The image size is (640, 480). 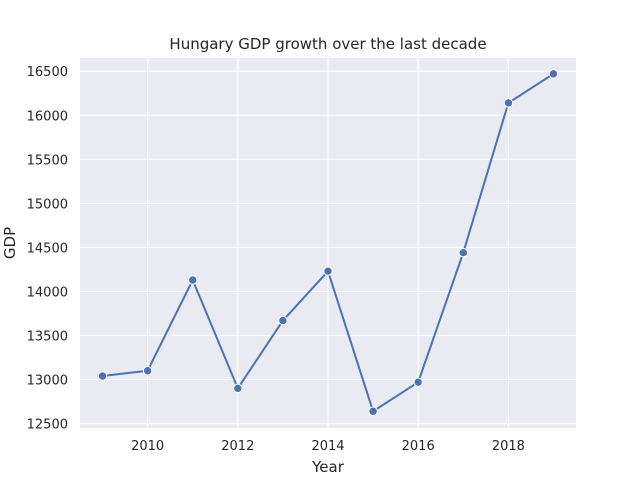 I want to click on x-tick-label: 2014, so click(x=327, y=446).